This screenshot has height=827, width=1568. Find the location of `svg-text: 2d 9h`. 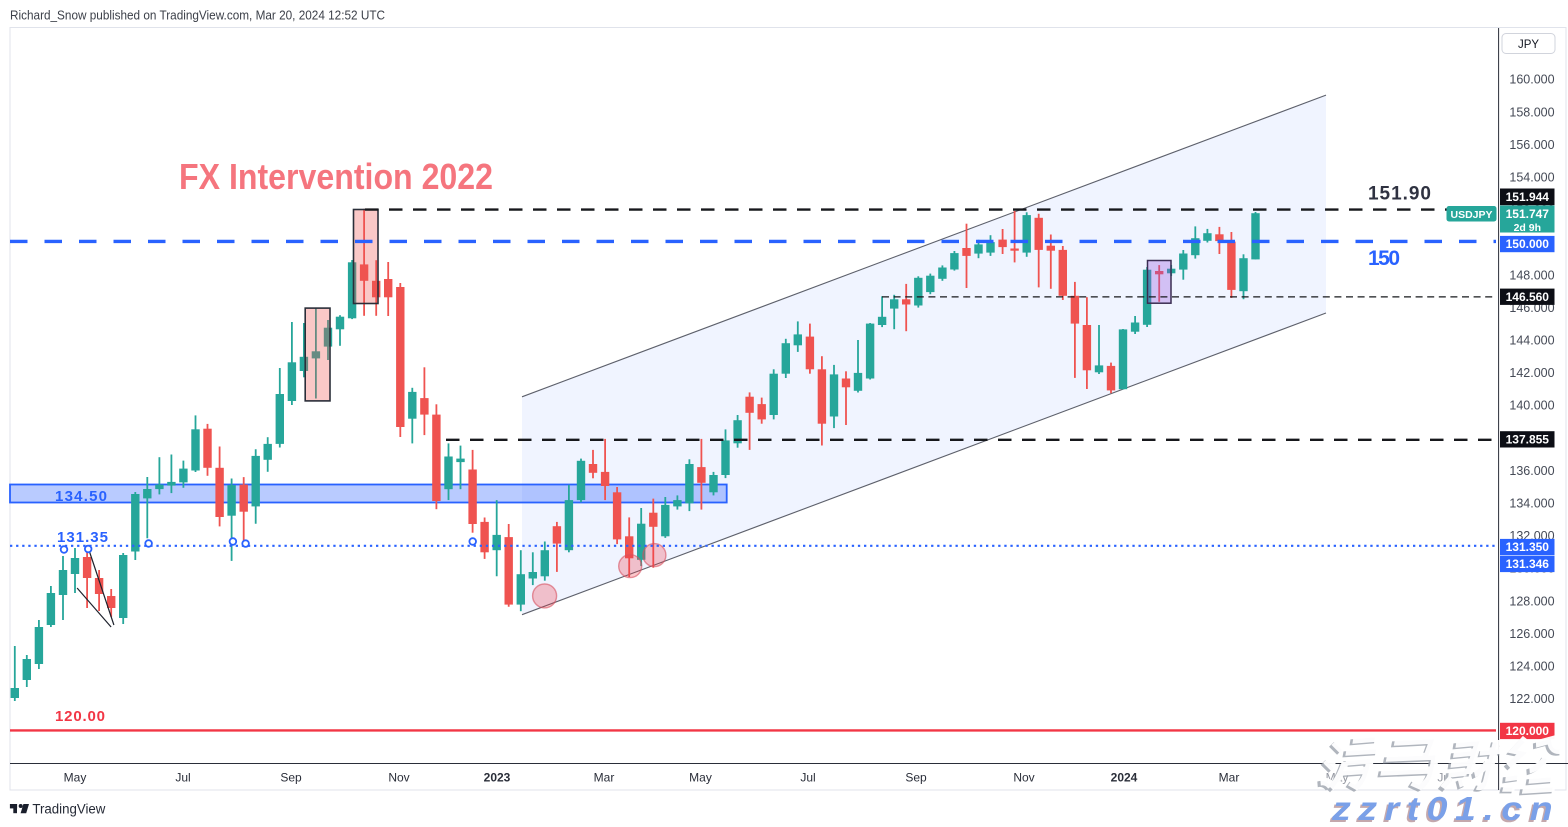

svg-text: 2d 9h is located at coordinates (1527, 228).